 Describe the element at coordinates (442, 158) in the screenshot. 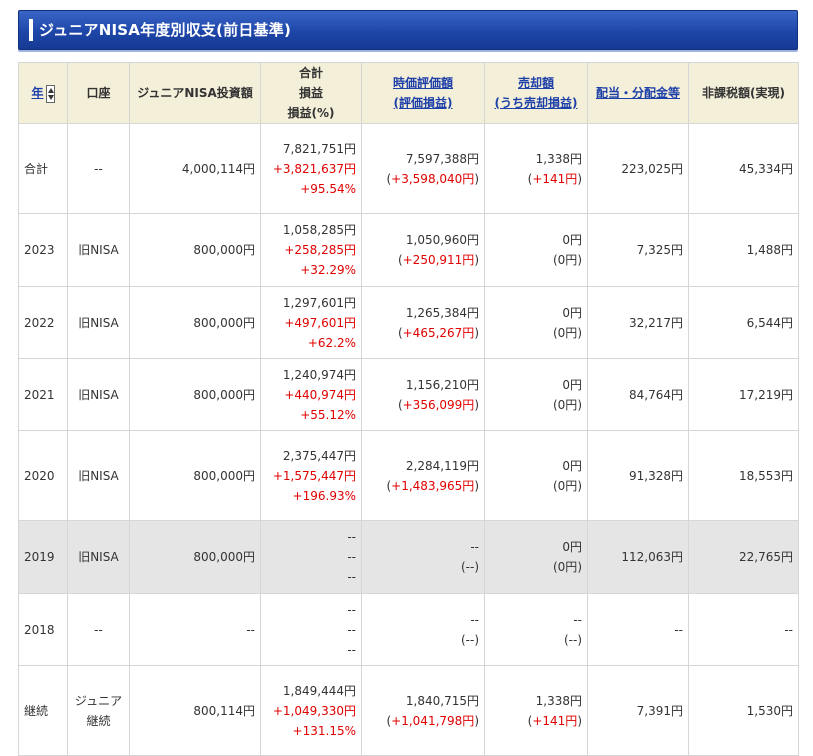

I see `market-value: 7,597,388円` at that location.